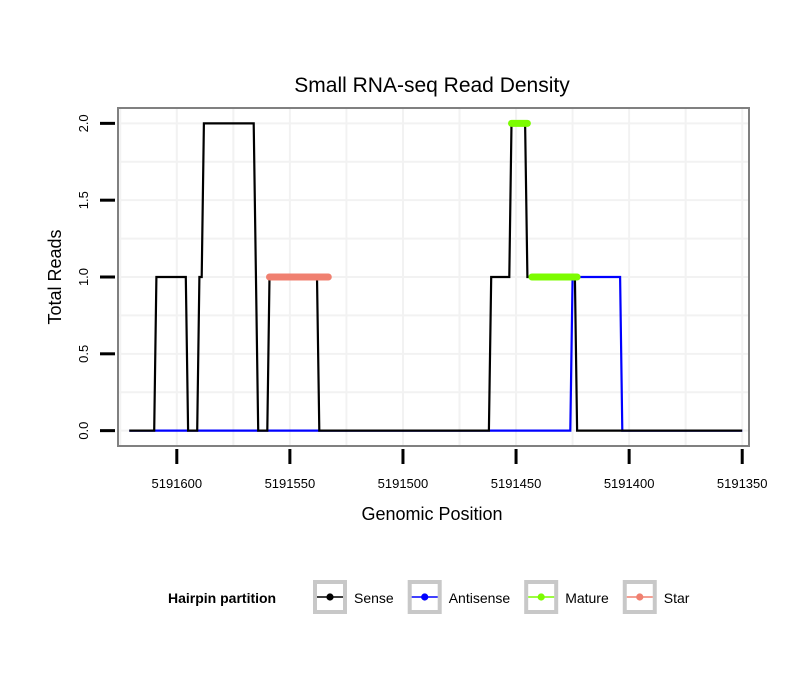  I want to click on chart-title: Small RNA-seq Read Density, so click(432, 85).